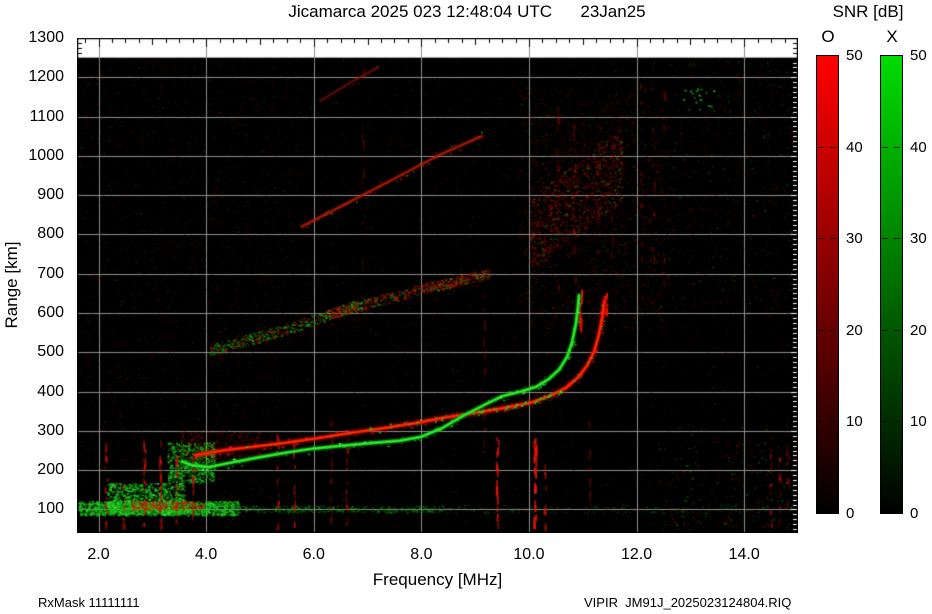 Image resolution: width=932 pixels, height=614 pixels. Describe the element at coordinates (637, 554) in the screenshot. I see `x-tick-label: 12.0` at that location.